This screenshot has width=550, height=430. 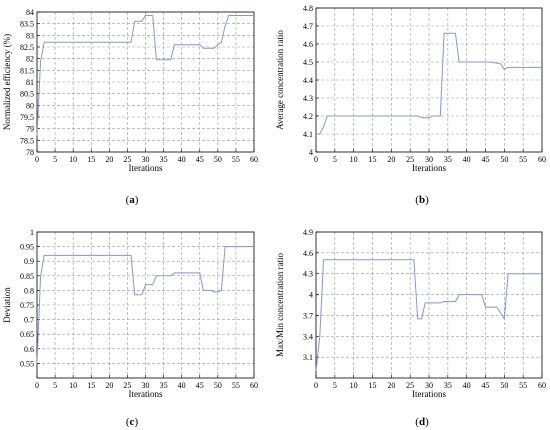 What do you see at coordinates (422, 422) in the screenshot?
I see `panel-caption: (d)` at bounding box center [422, 422].